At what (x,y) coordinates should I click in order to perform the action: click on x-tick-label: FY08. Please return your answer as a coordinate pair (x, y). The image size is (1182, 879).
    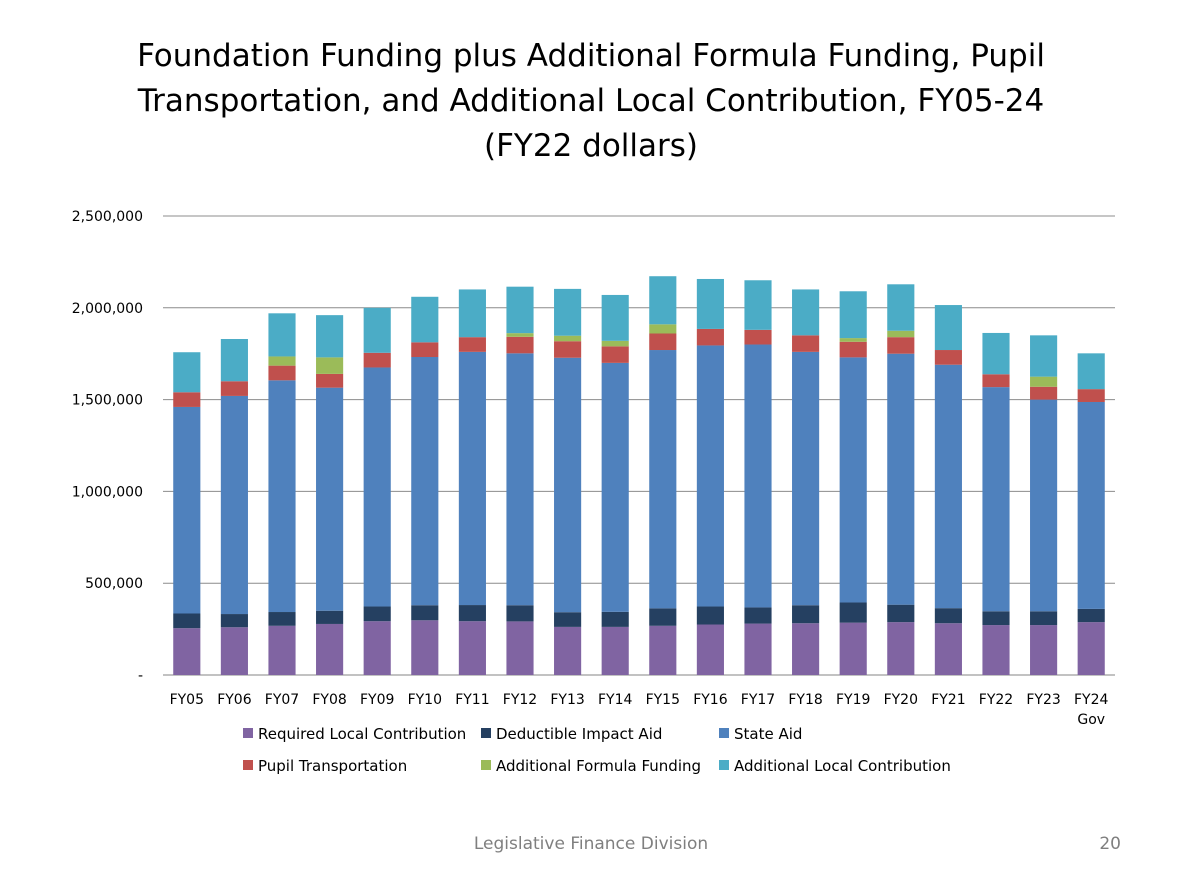
    Looking at the image, I should click on (329, 700).